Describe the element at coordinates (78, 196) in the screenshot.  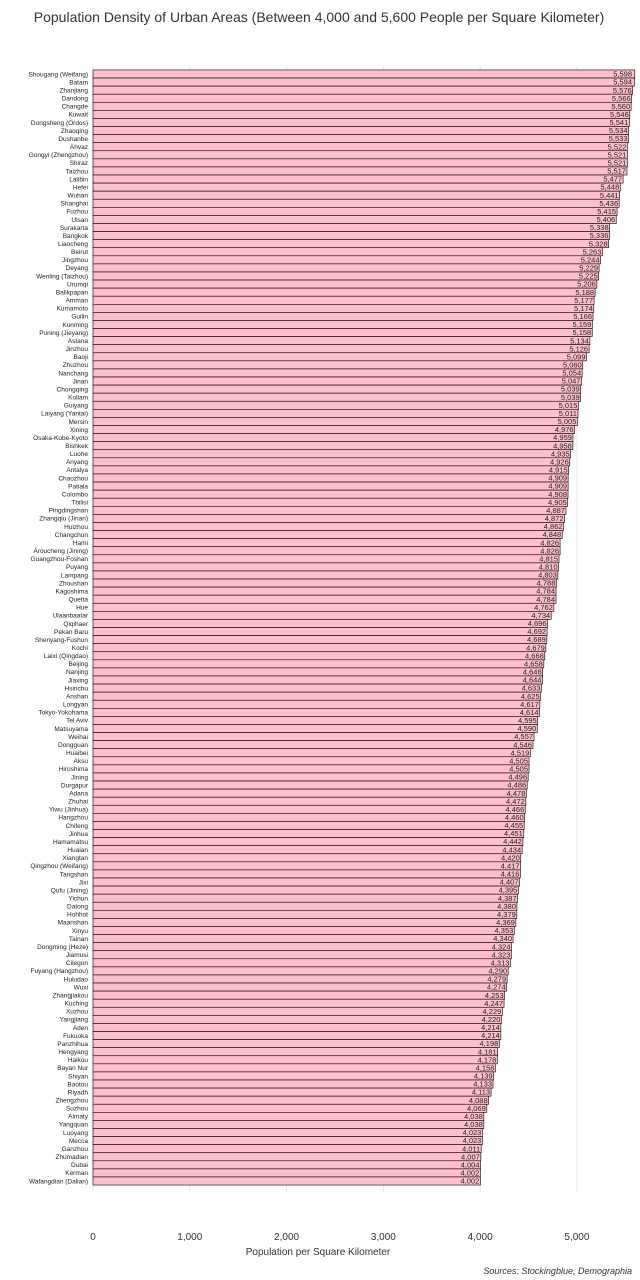
I see `category-label: Wuhan` at that location.